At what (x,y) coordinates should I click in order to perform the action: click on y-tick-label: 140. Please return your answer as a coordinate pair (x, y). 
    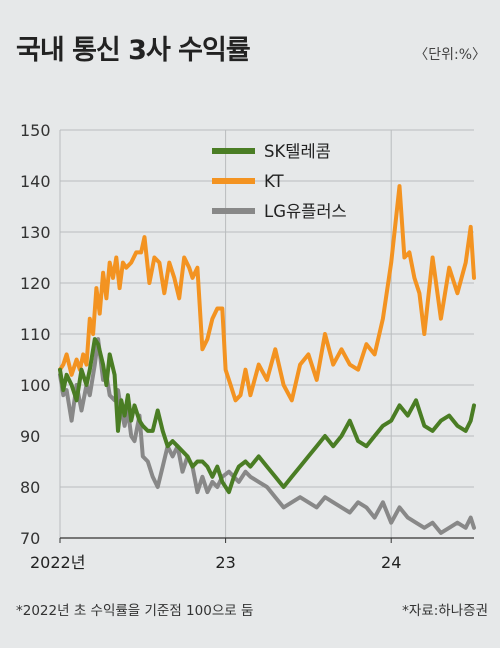
    Looking at the image, I should click on (35, 181).